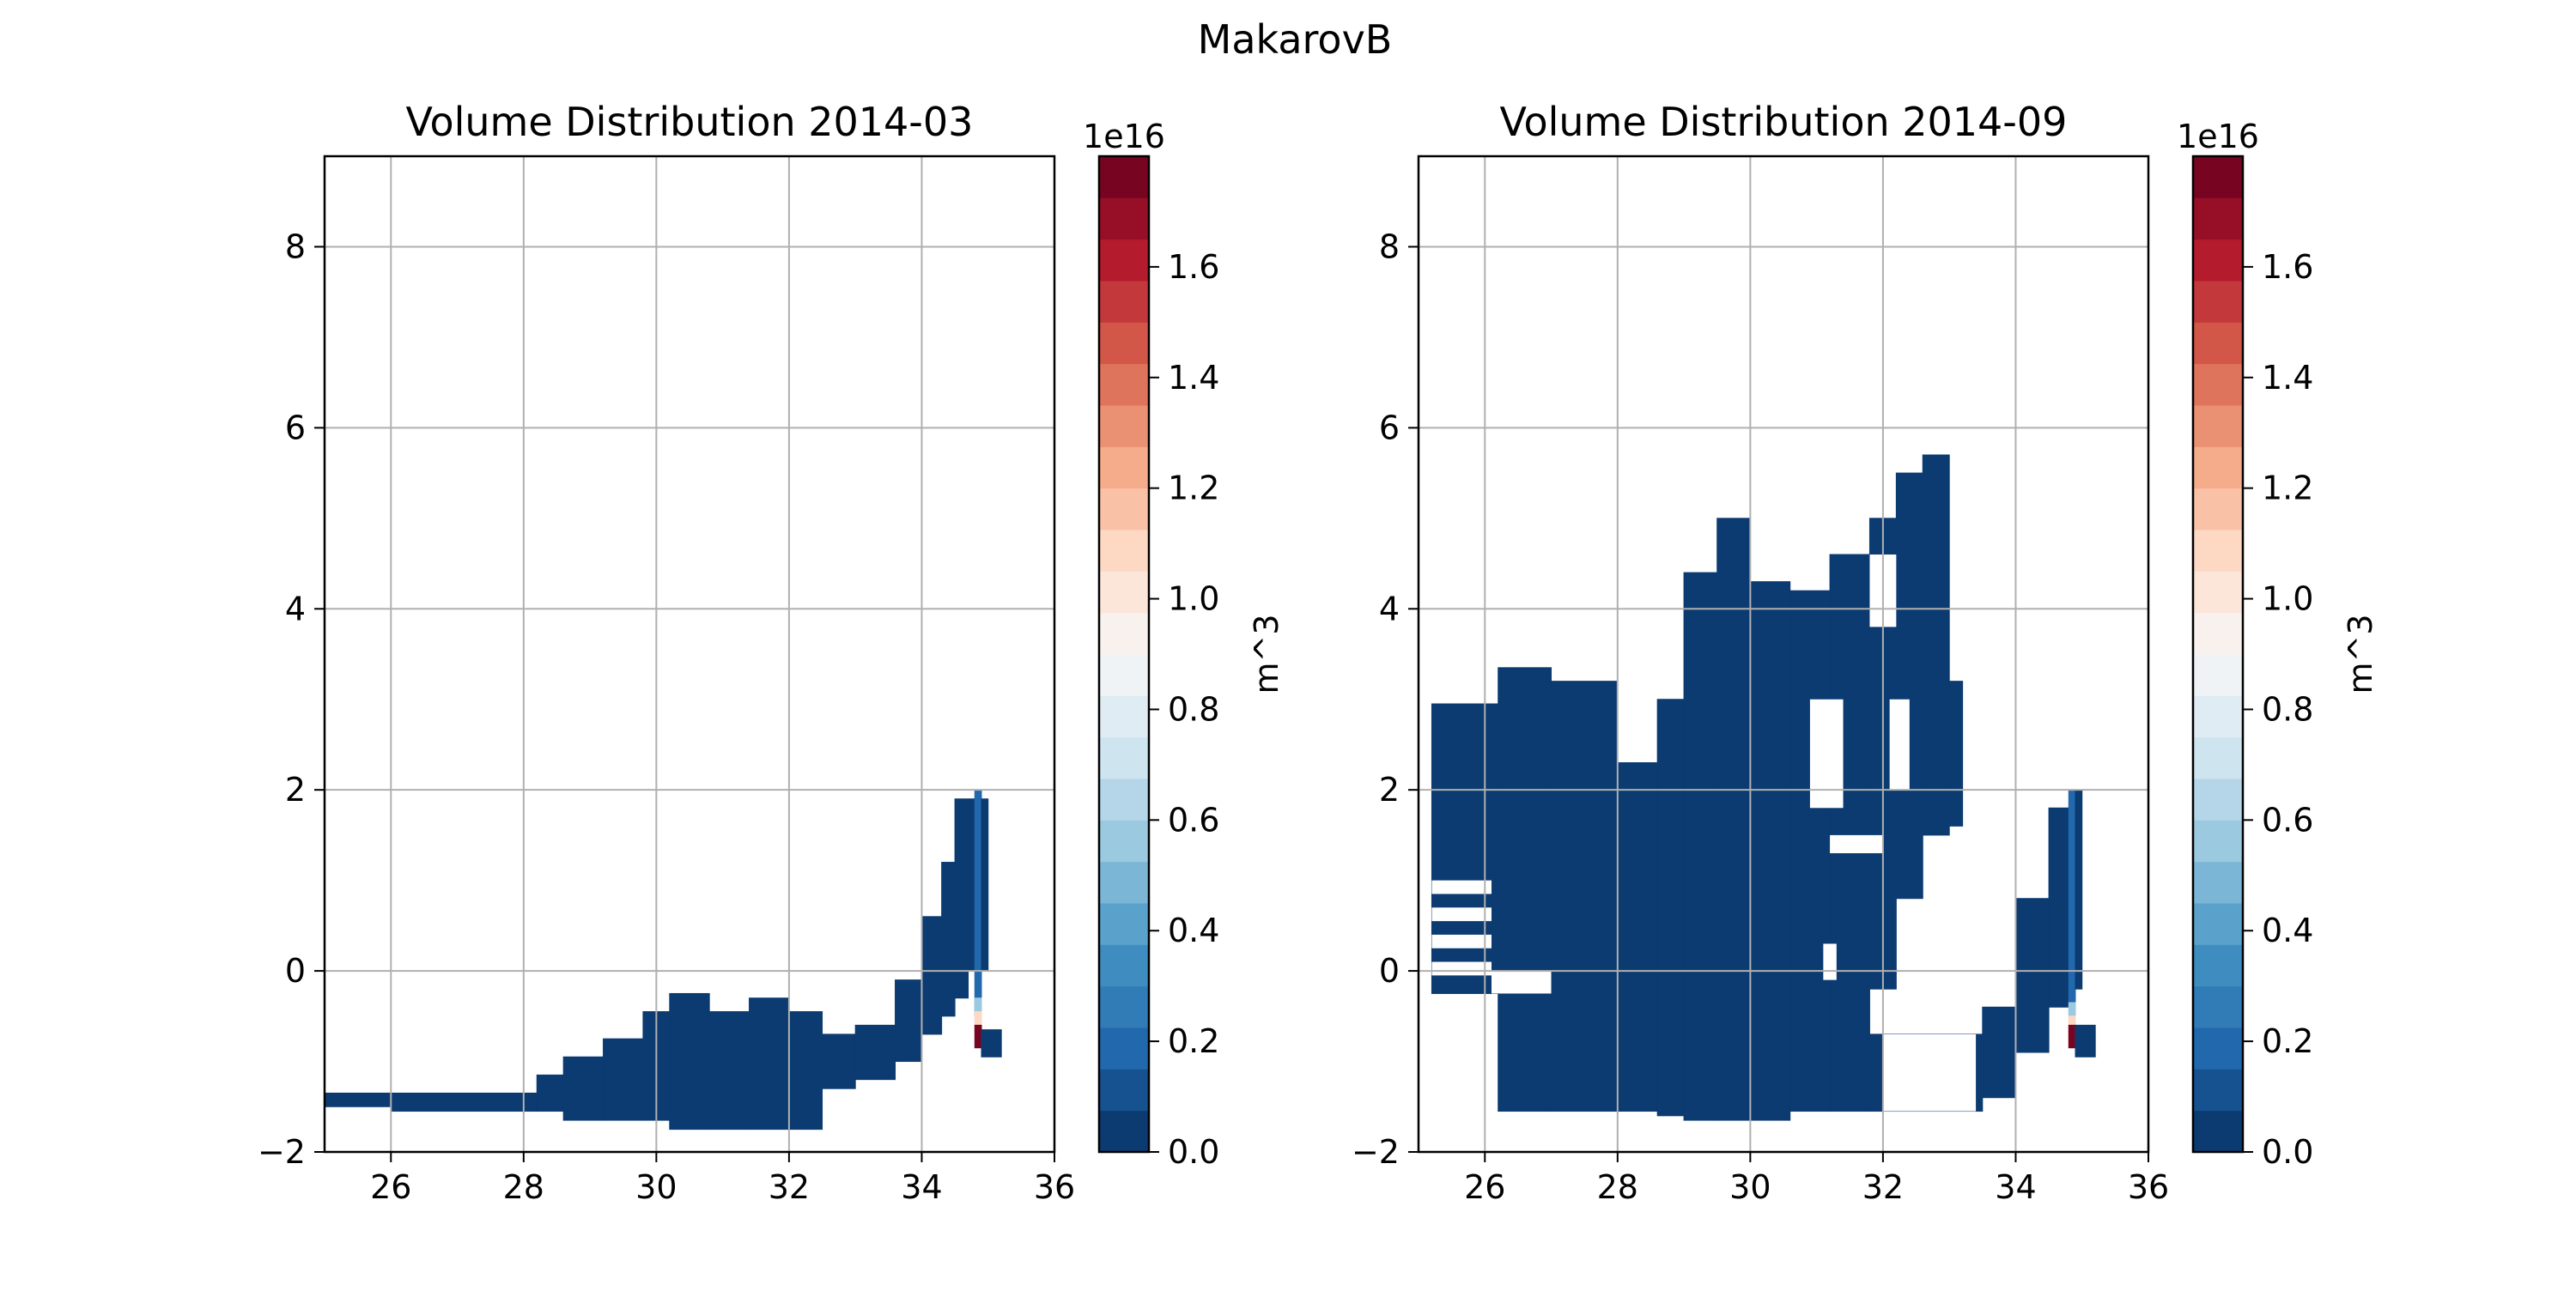  I want to click on x-tick-label: 36, so click(1054, 1187).